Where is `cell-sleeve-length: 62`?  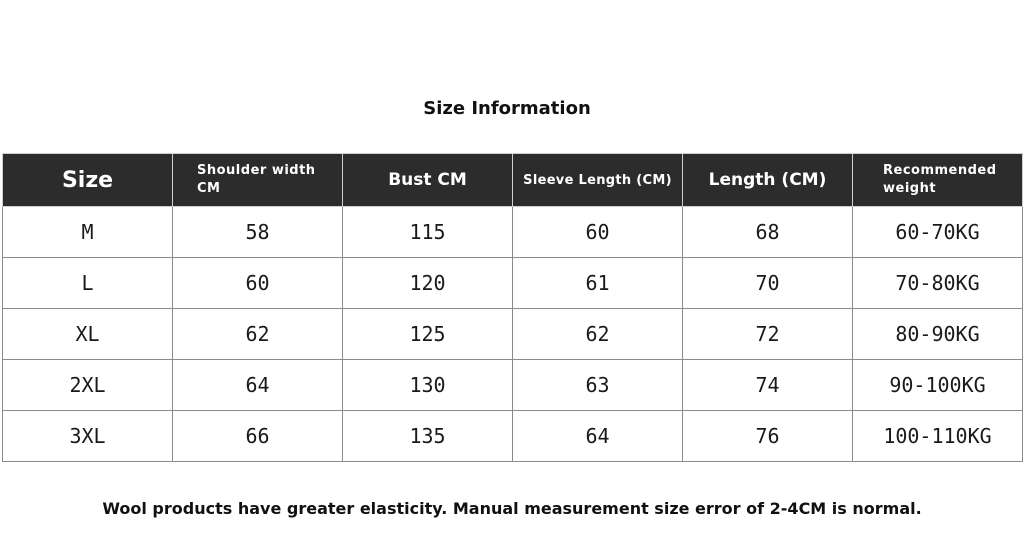
cell-sleeve-length: 62 is located at coordinates (597, 334).